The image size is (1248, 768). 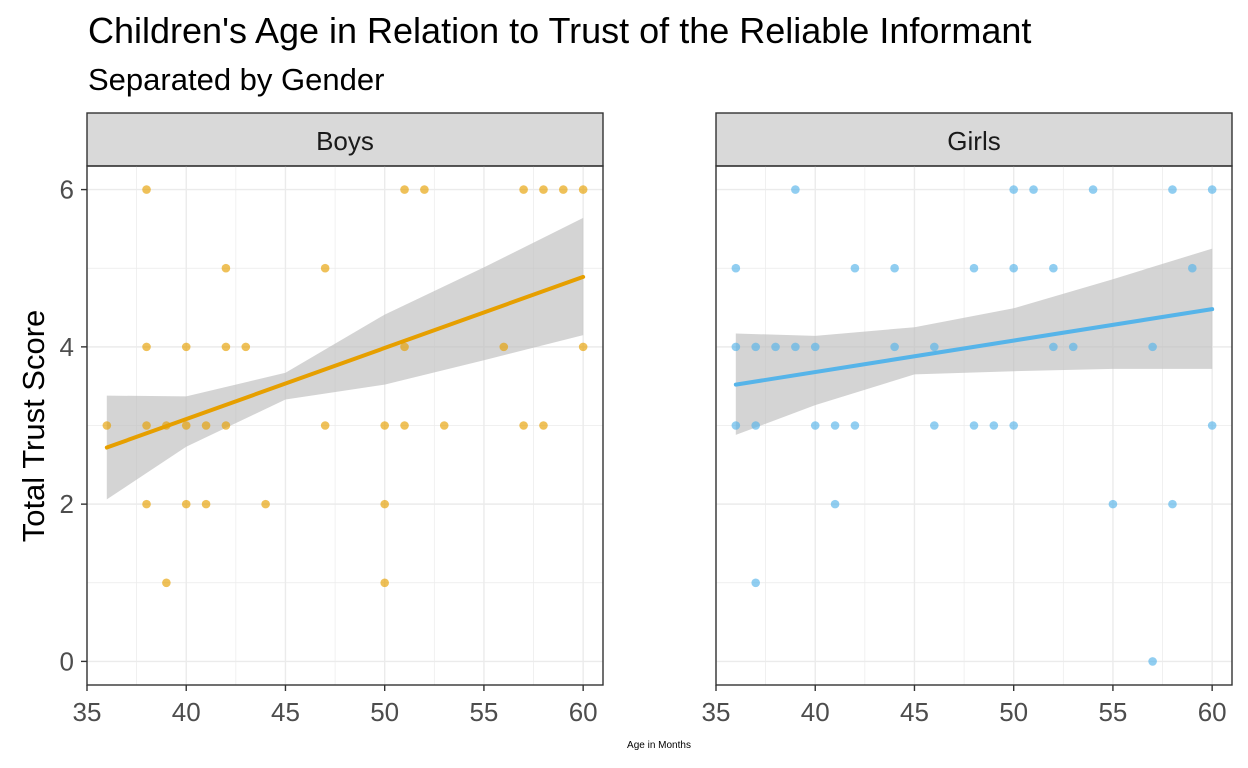 What do you see at coordinates (33, 426) in the screenshot?
I see `y-axis-label: Total Trust Score` at bounding box center [33, 426].